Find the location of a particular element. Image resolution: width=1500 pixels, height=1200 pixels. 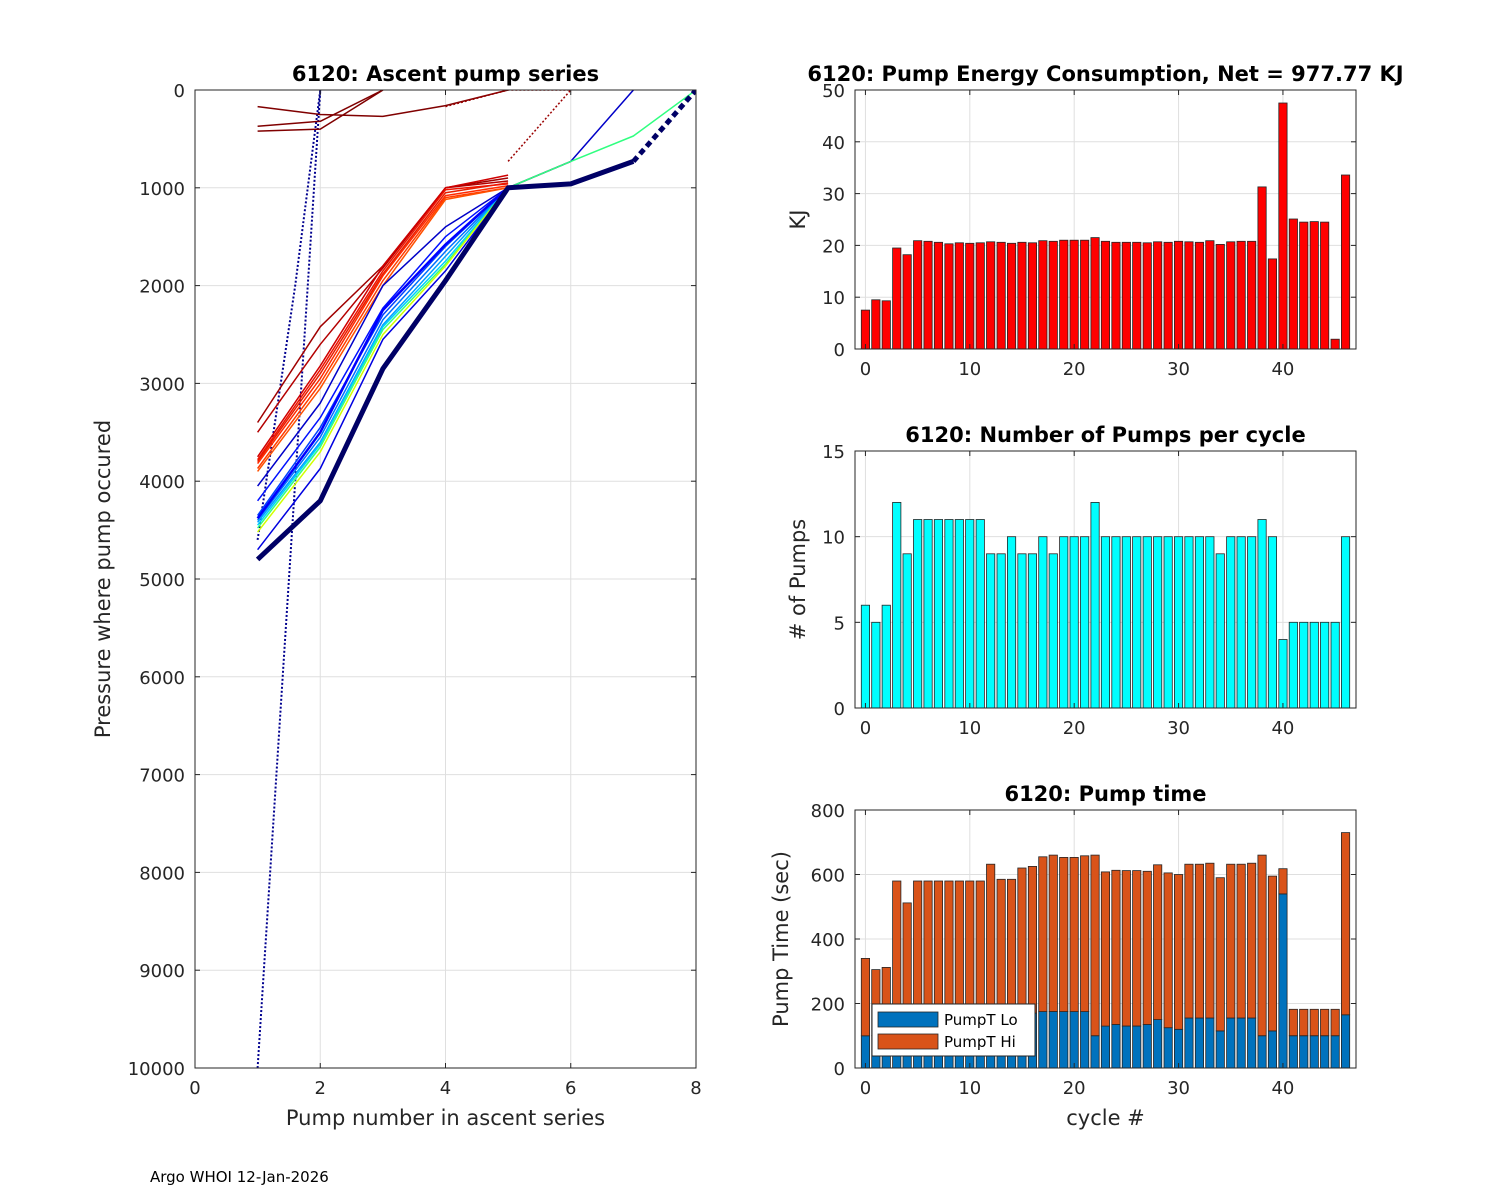

x-tick-label: 30 is located at coordinates (1178, 1088).